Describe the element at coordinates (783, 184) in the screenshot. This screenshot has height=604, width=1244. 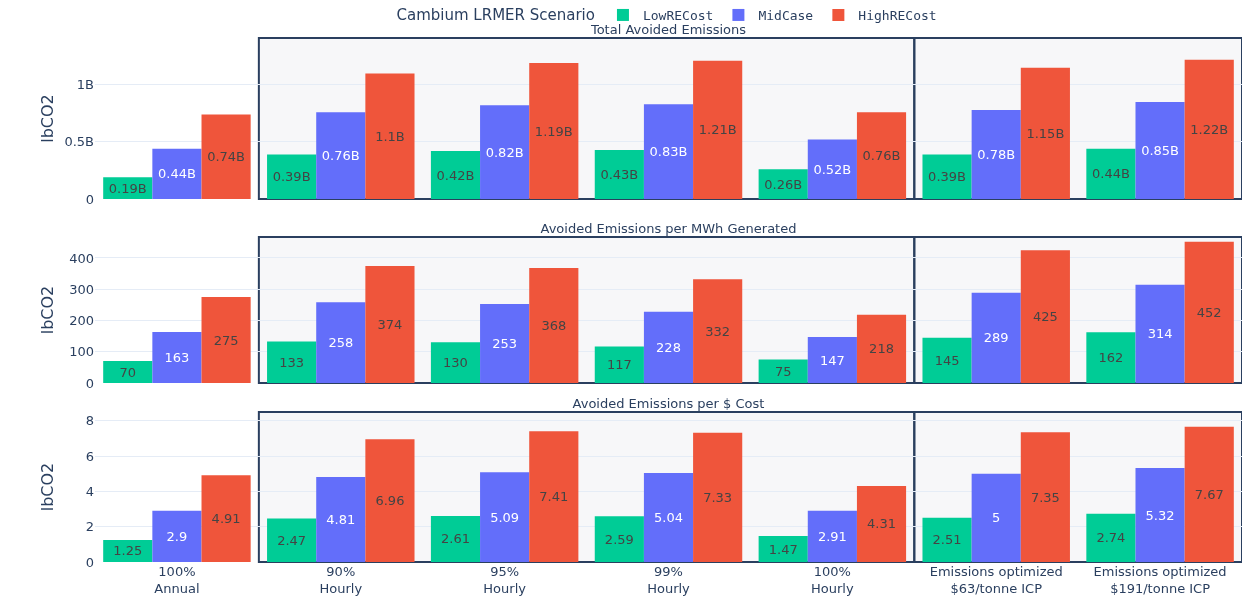
I see `data-label: 0.26B` at that location.